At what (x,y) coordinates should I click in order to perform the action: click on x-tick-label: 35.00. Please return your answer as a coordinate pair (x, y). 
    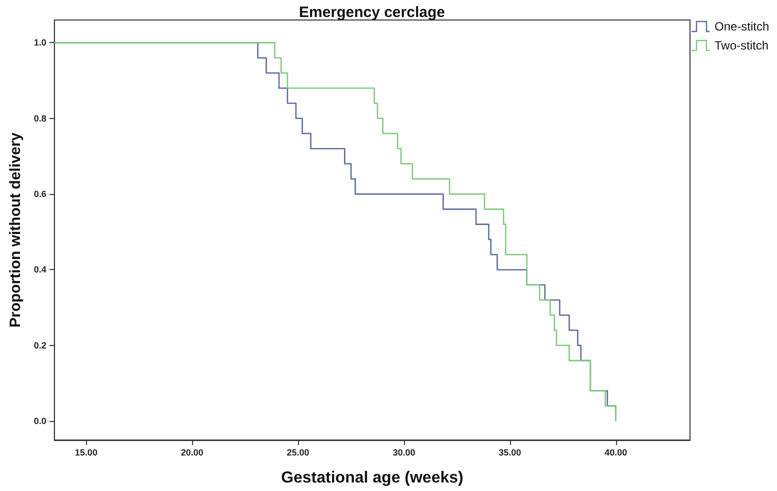
    Looking at the image, I should click on (510, 453).